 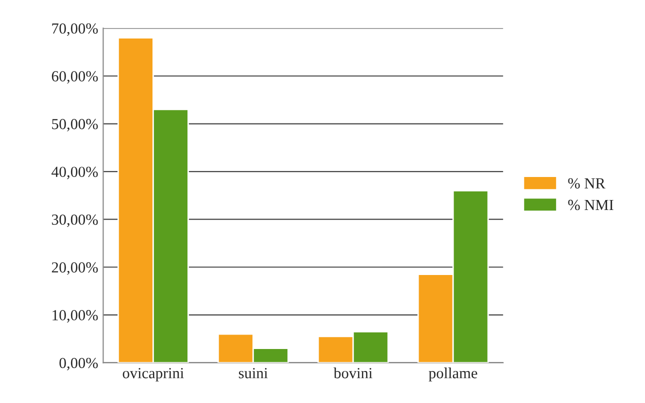 What do you see at coordinates (75, 173) in the screenshot?
I see `y-tick-label: 40,00%` at bounding box center [75, 173].